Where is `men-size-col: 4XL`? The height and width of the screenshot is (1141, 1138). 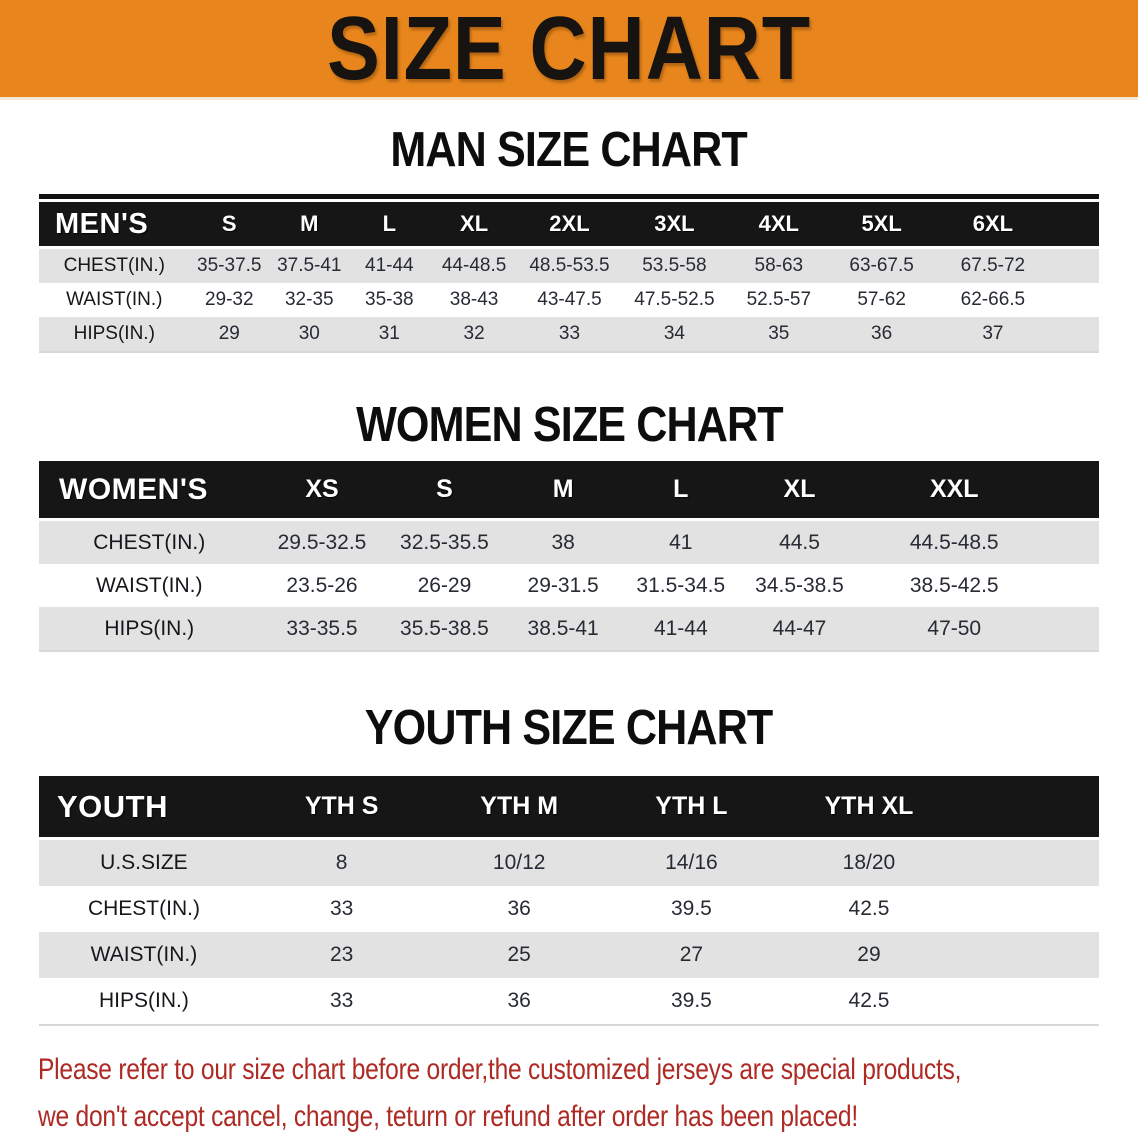 men-size-col: 4XL is located at coordinates (779, 225).